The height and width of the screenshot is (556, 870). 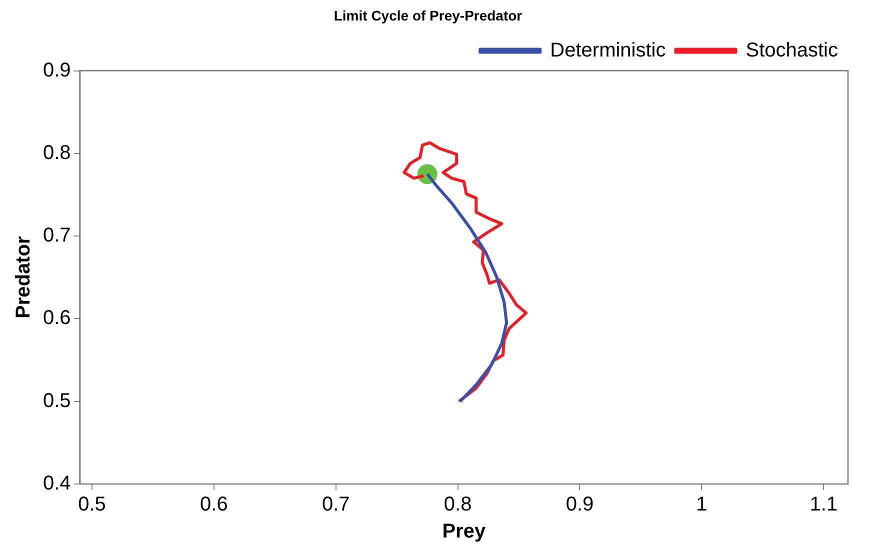 I want to click on y-tick-label: 0.8, so click(x=56, y=153).